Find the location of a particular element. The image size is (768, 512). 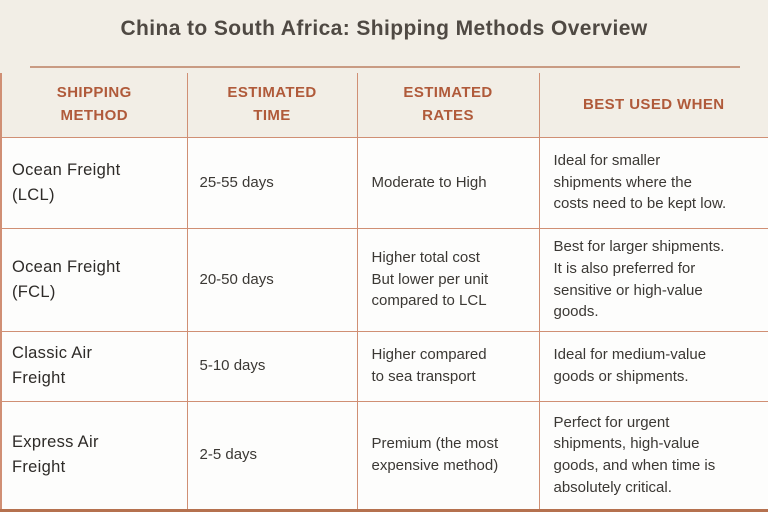

cell-time: 5-10 days is located at coordinates (272, 366).